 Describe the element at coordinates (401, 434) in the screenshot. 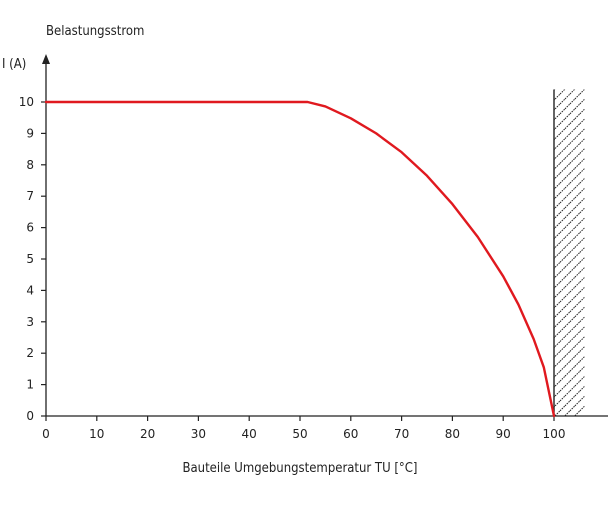

I see `x-tick-label: 70` at that location.